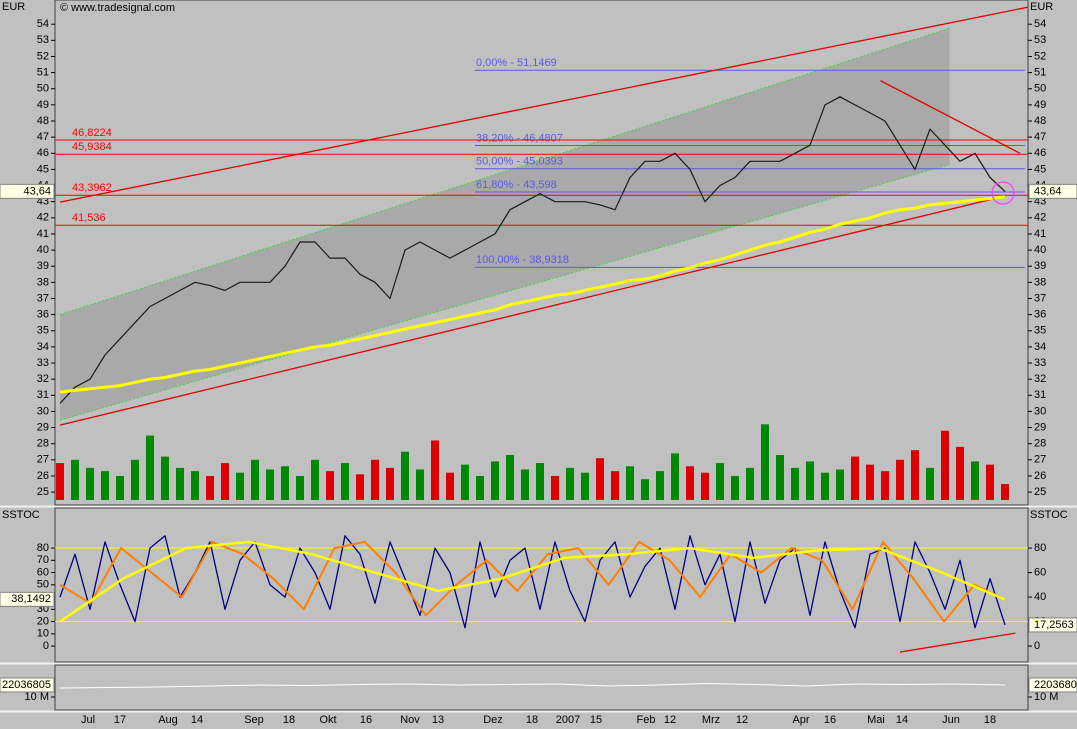  What do you see at coordinates (1040, 153) in the screenshot?
I see `y-tick-label: 46` at bounding box center [1040, 153].